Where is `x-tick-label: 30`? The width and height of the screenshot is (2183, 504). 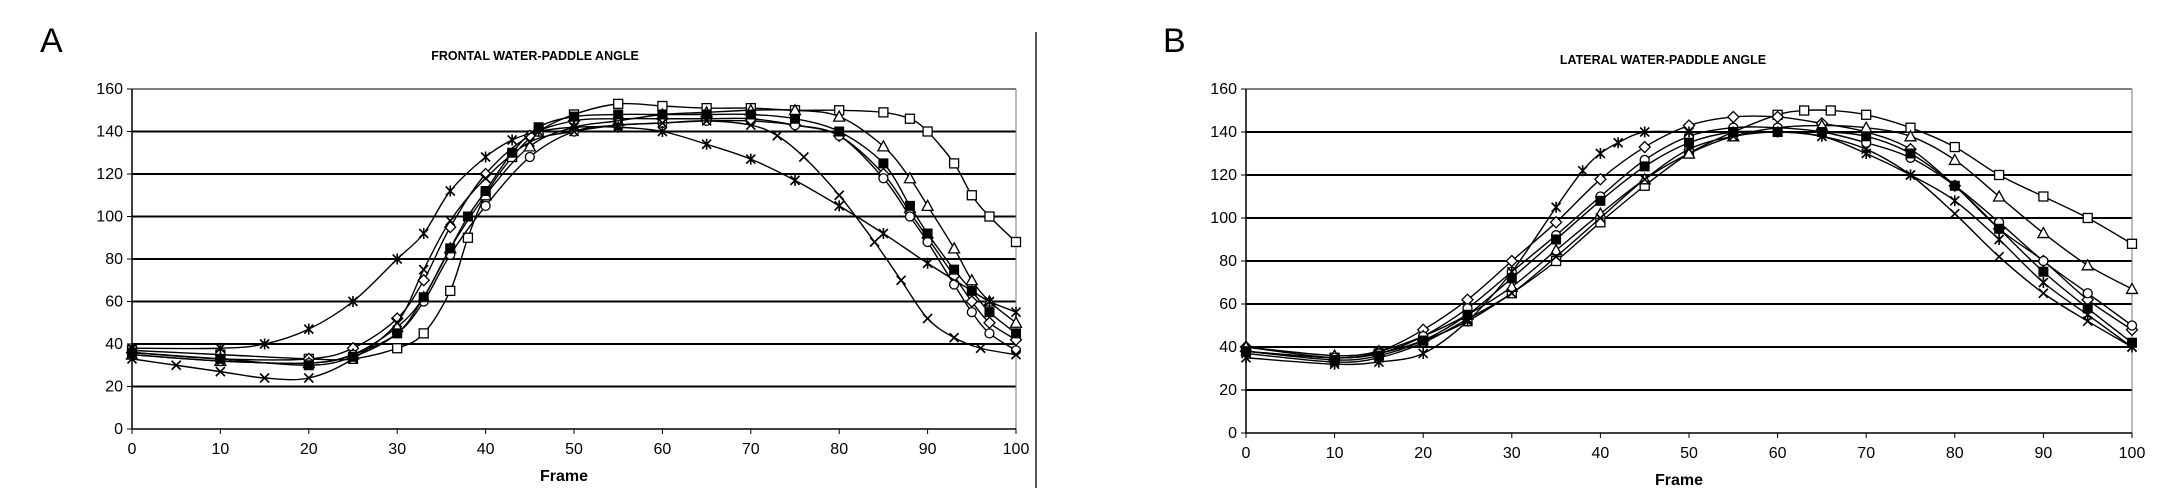 x-tick-label: 30 is located at coordinates (397, 449).